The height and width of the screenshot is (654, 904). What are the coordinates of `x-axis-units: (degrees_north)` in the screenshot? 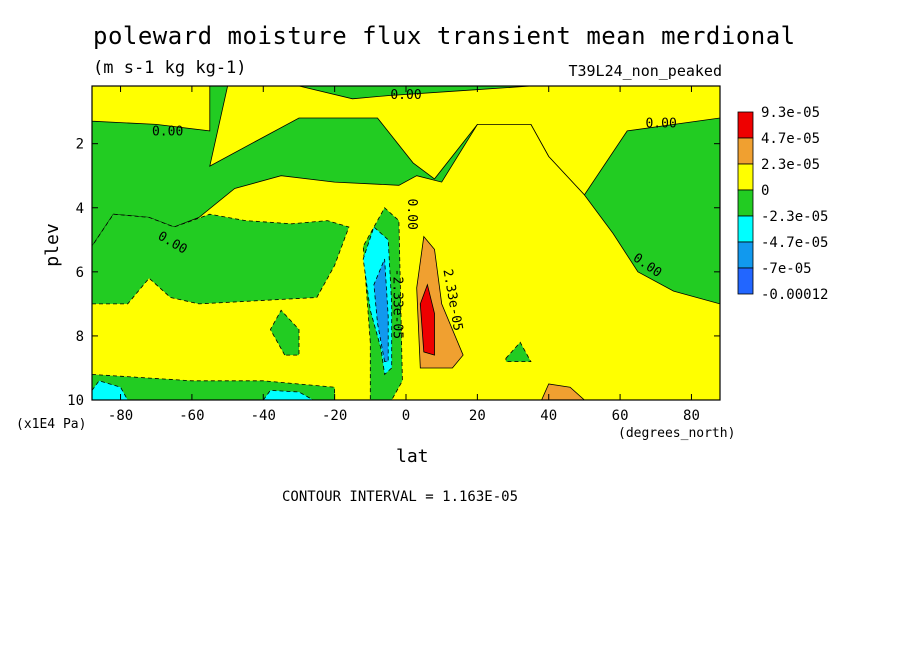 It's located at (677, 433).